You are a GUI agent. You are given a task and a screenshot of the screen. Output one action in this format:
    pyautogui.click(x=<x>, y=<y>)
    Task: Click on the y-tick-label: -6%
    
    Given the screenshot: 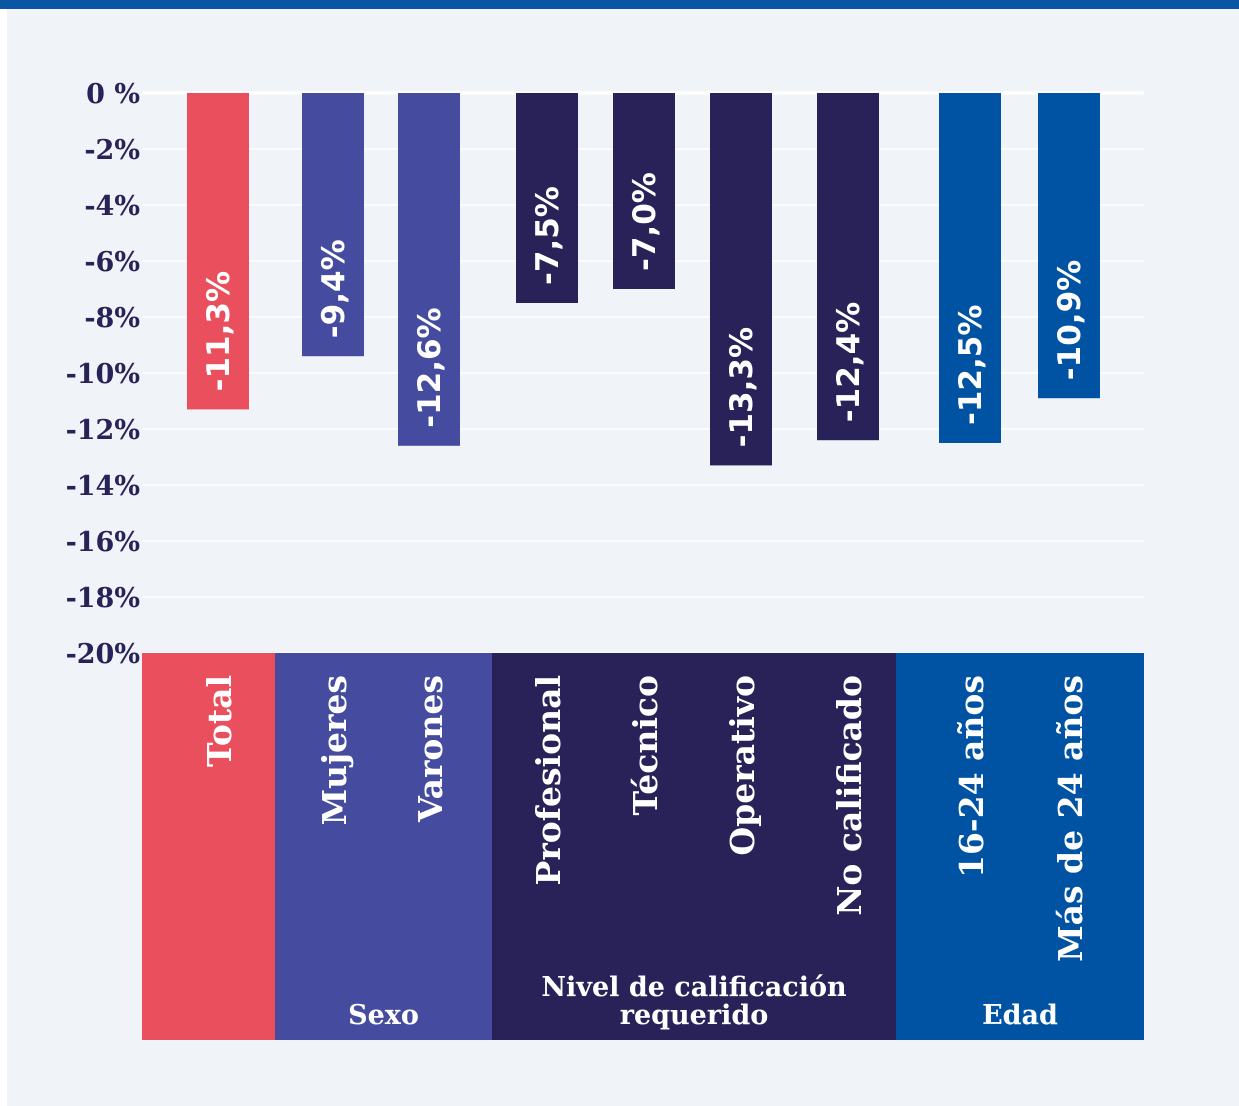 What is the action you would take?
    pyautogui.click(x=112, y=262)
    